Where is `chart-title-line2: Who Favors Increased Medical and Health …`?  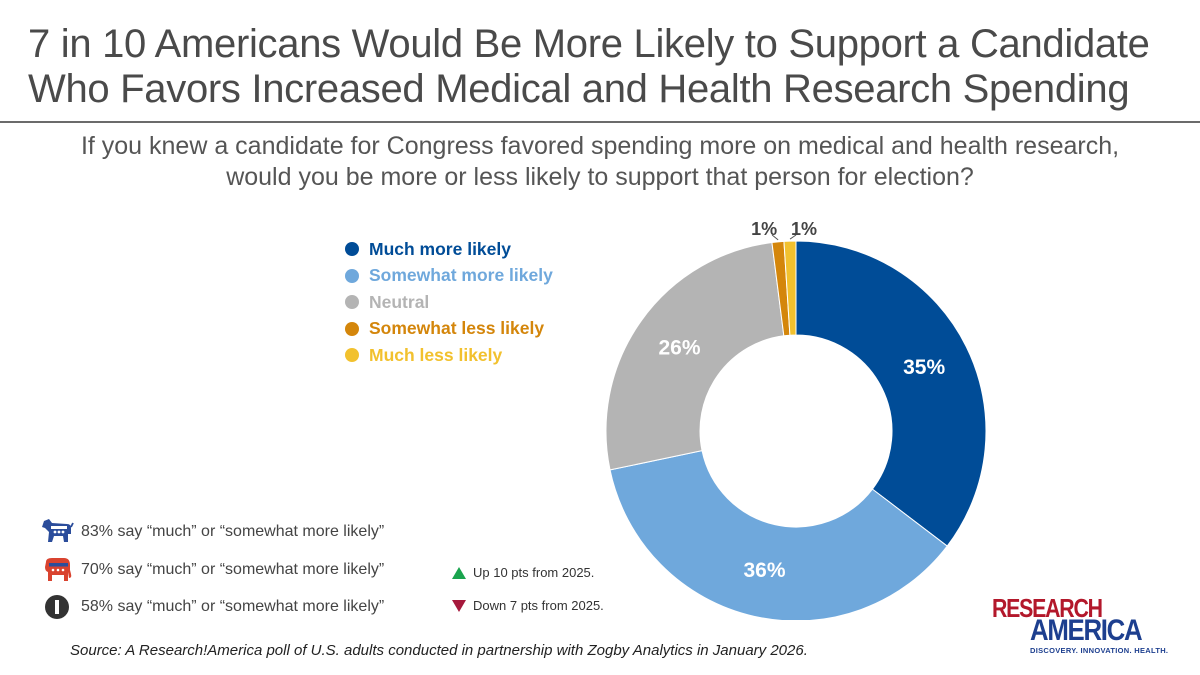
chart-title-line2: Who Favors Increased Medical and Health … is located at coordinates (579, 89).